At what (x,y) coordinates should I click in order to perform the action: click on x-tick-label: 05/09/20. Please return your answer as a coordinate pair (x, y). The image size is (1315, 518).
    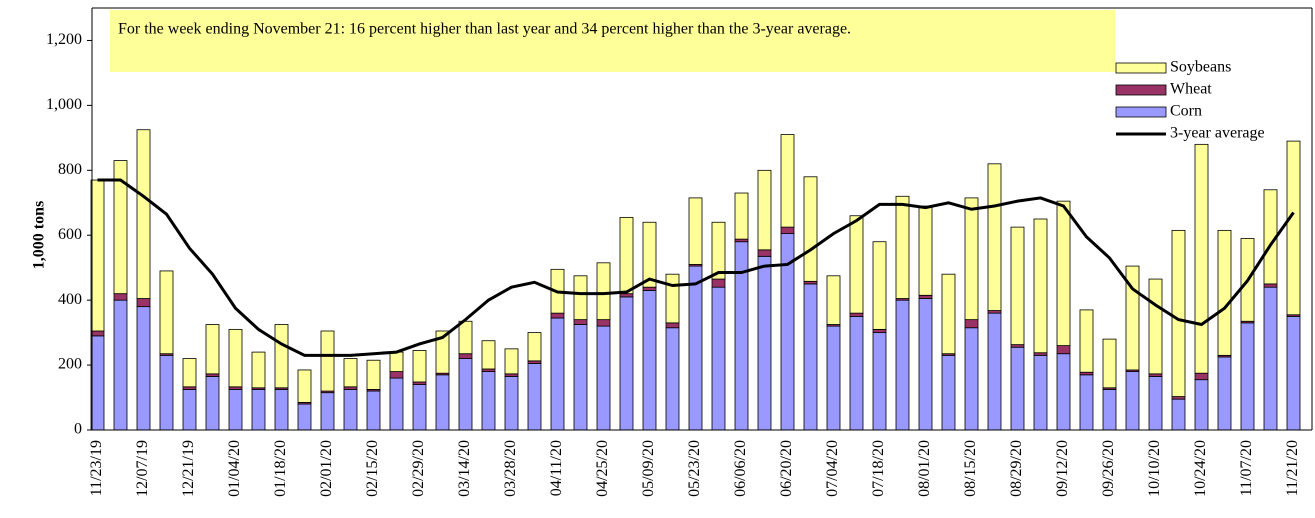
    Looking at the image, I should click on (648, 468).